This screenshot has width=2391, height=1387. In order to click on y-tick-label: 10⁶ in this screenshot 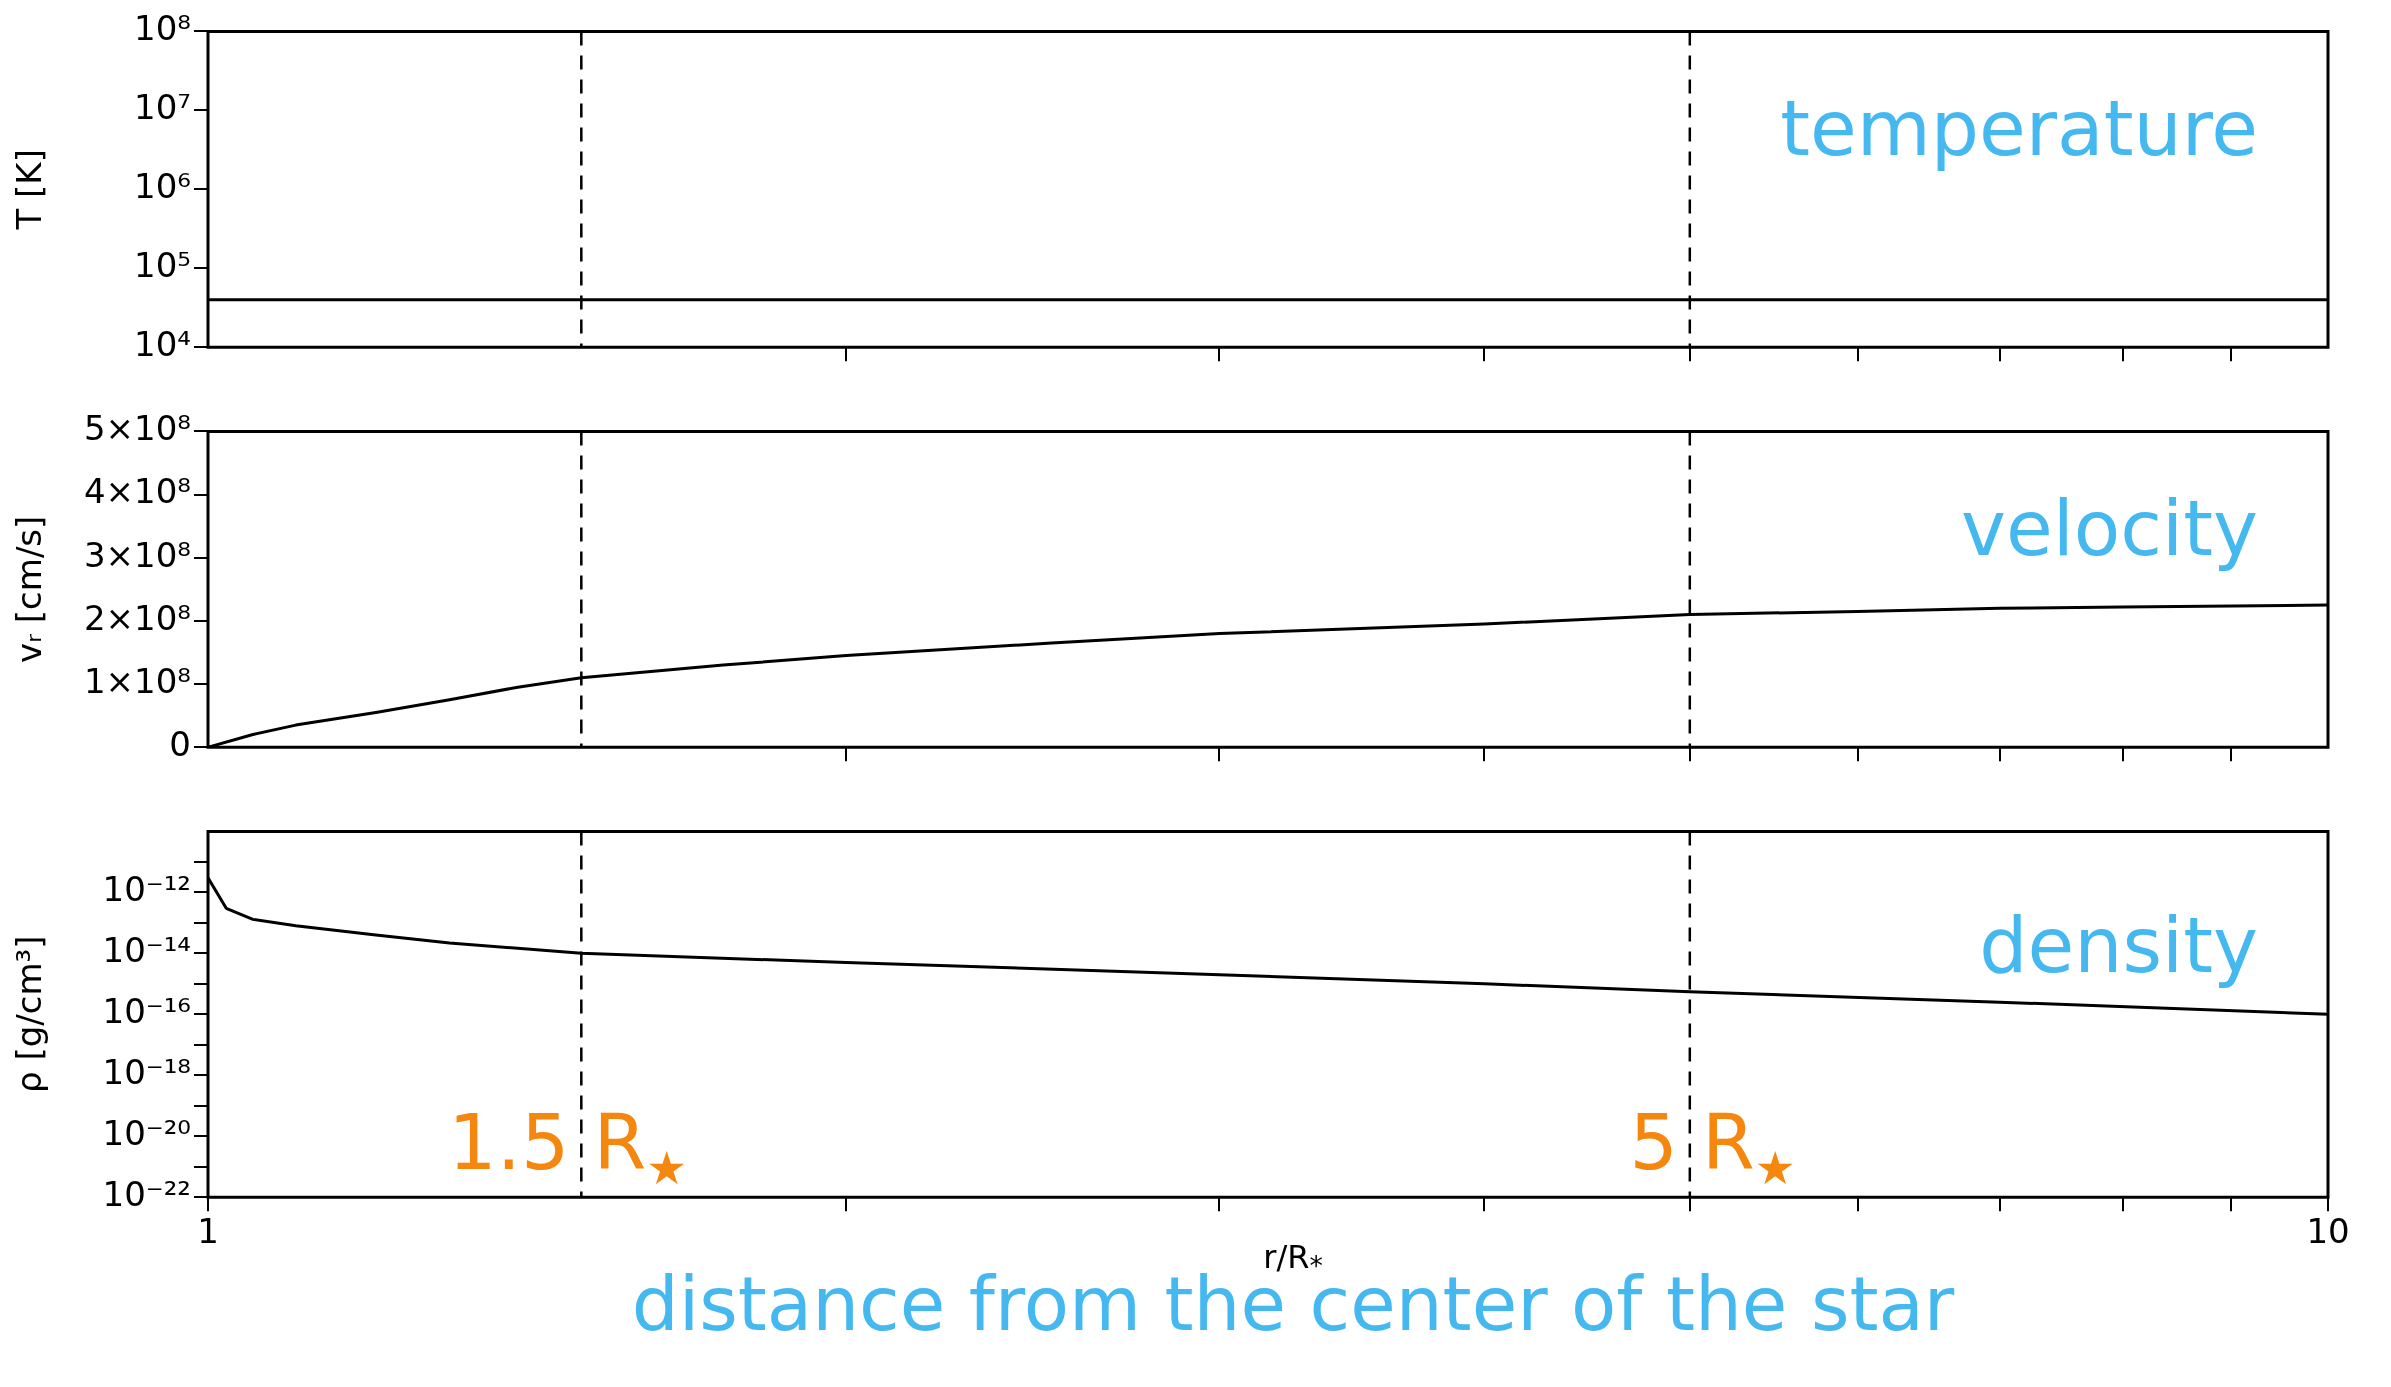, I will do `click(162, 186)`.